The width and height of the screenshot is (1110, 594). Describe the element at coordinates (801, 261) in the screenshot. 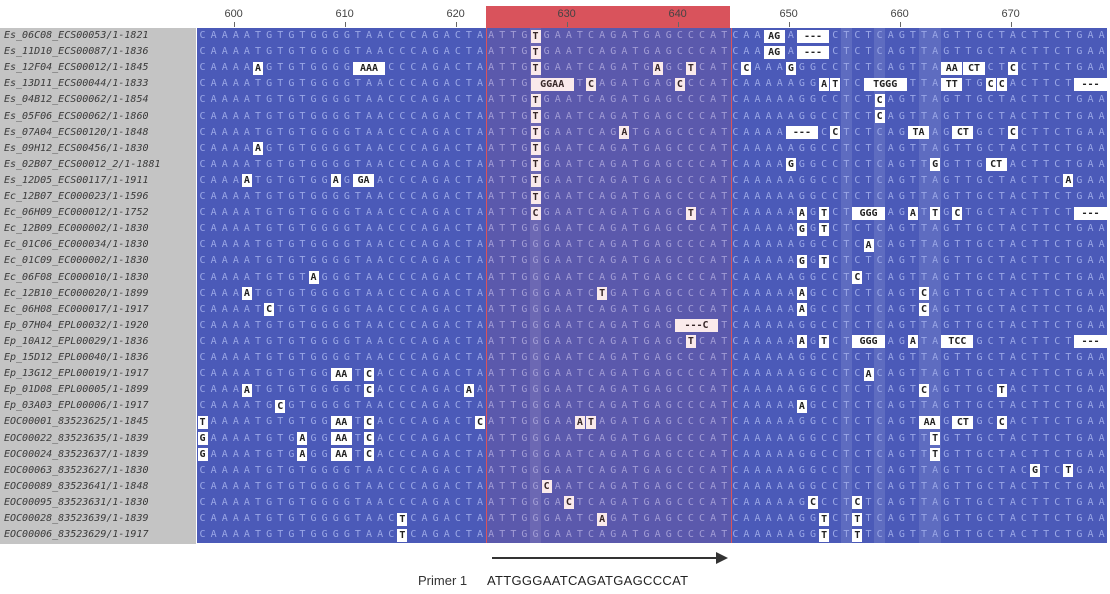

I see `variant-base: G` at that location.